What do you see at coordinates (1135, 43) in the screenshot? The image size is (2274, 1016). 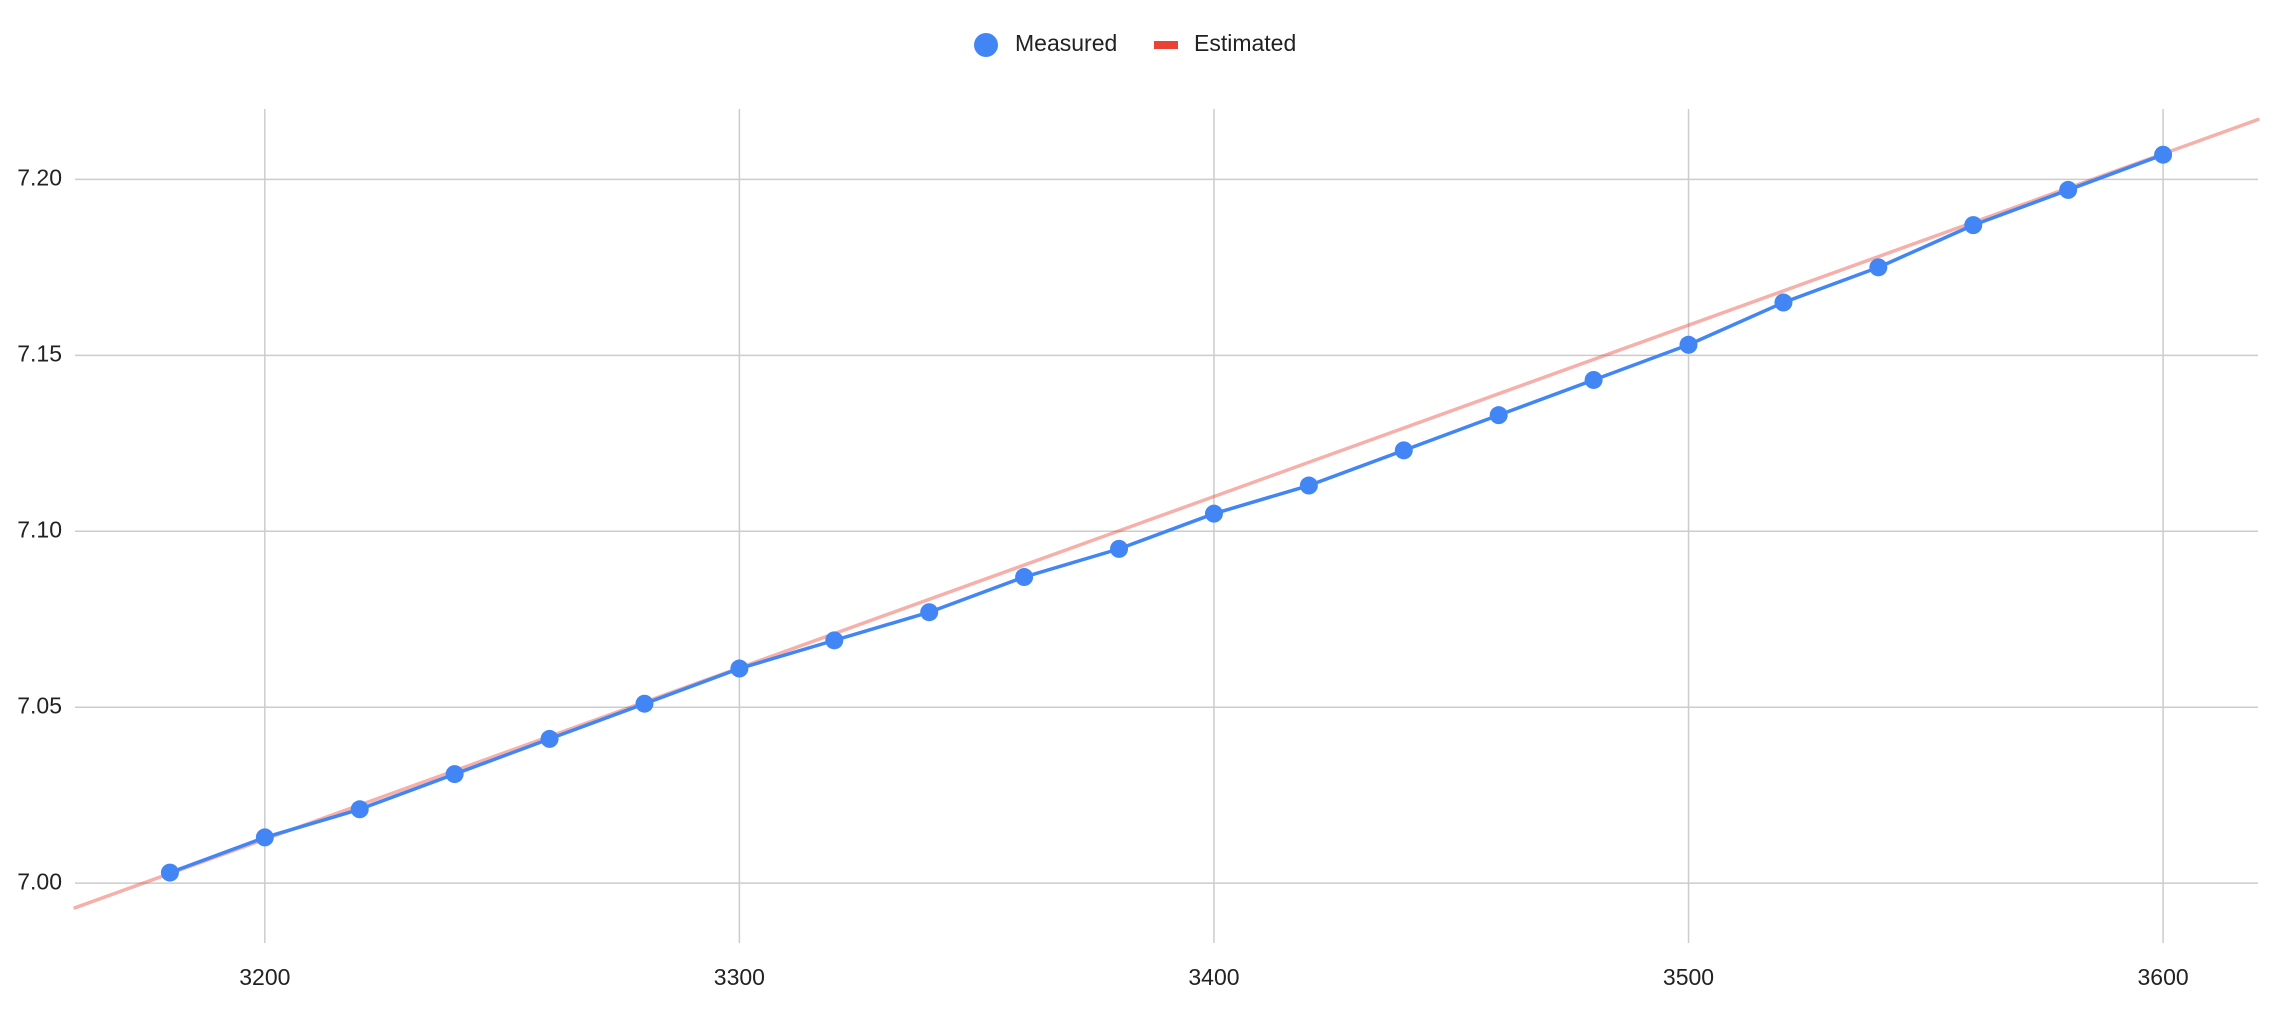 I see `legend: Measured Estimated` at bounding box center [1135, 43].